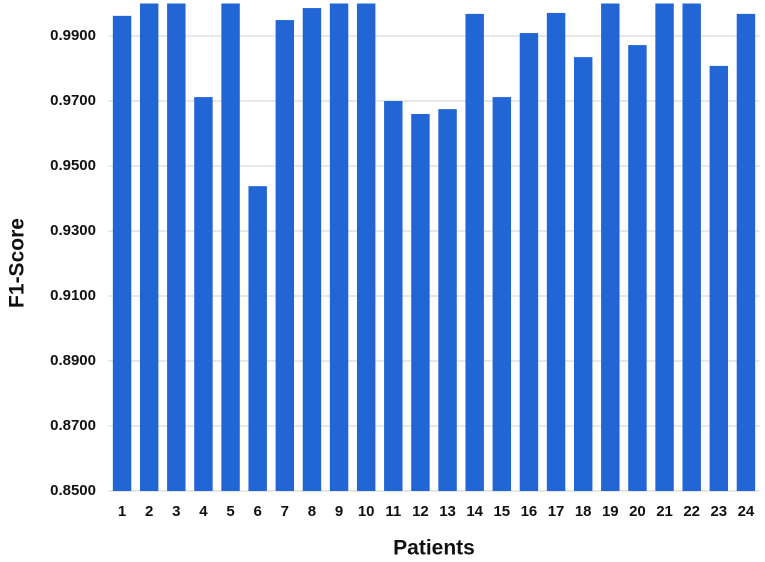 The image size is (765, 562). I want to click on y-tick-label: 0.9900, so click(73, 35).